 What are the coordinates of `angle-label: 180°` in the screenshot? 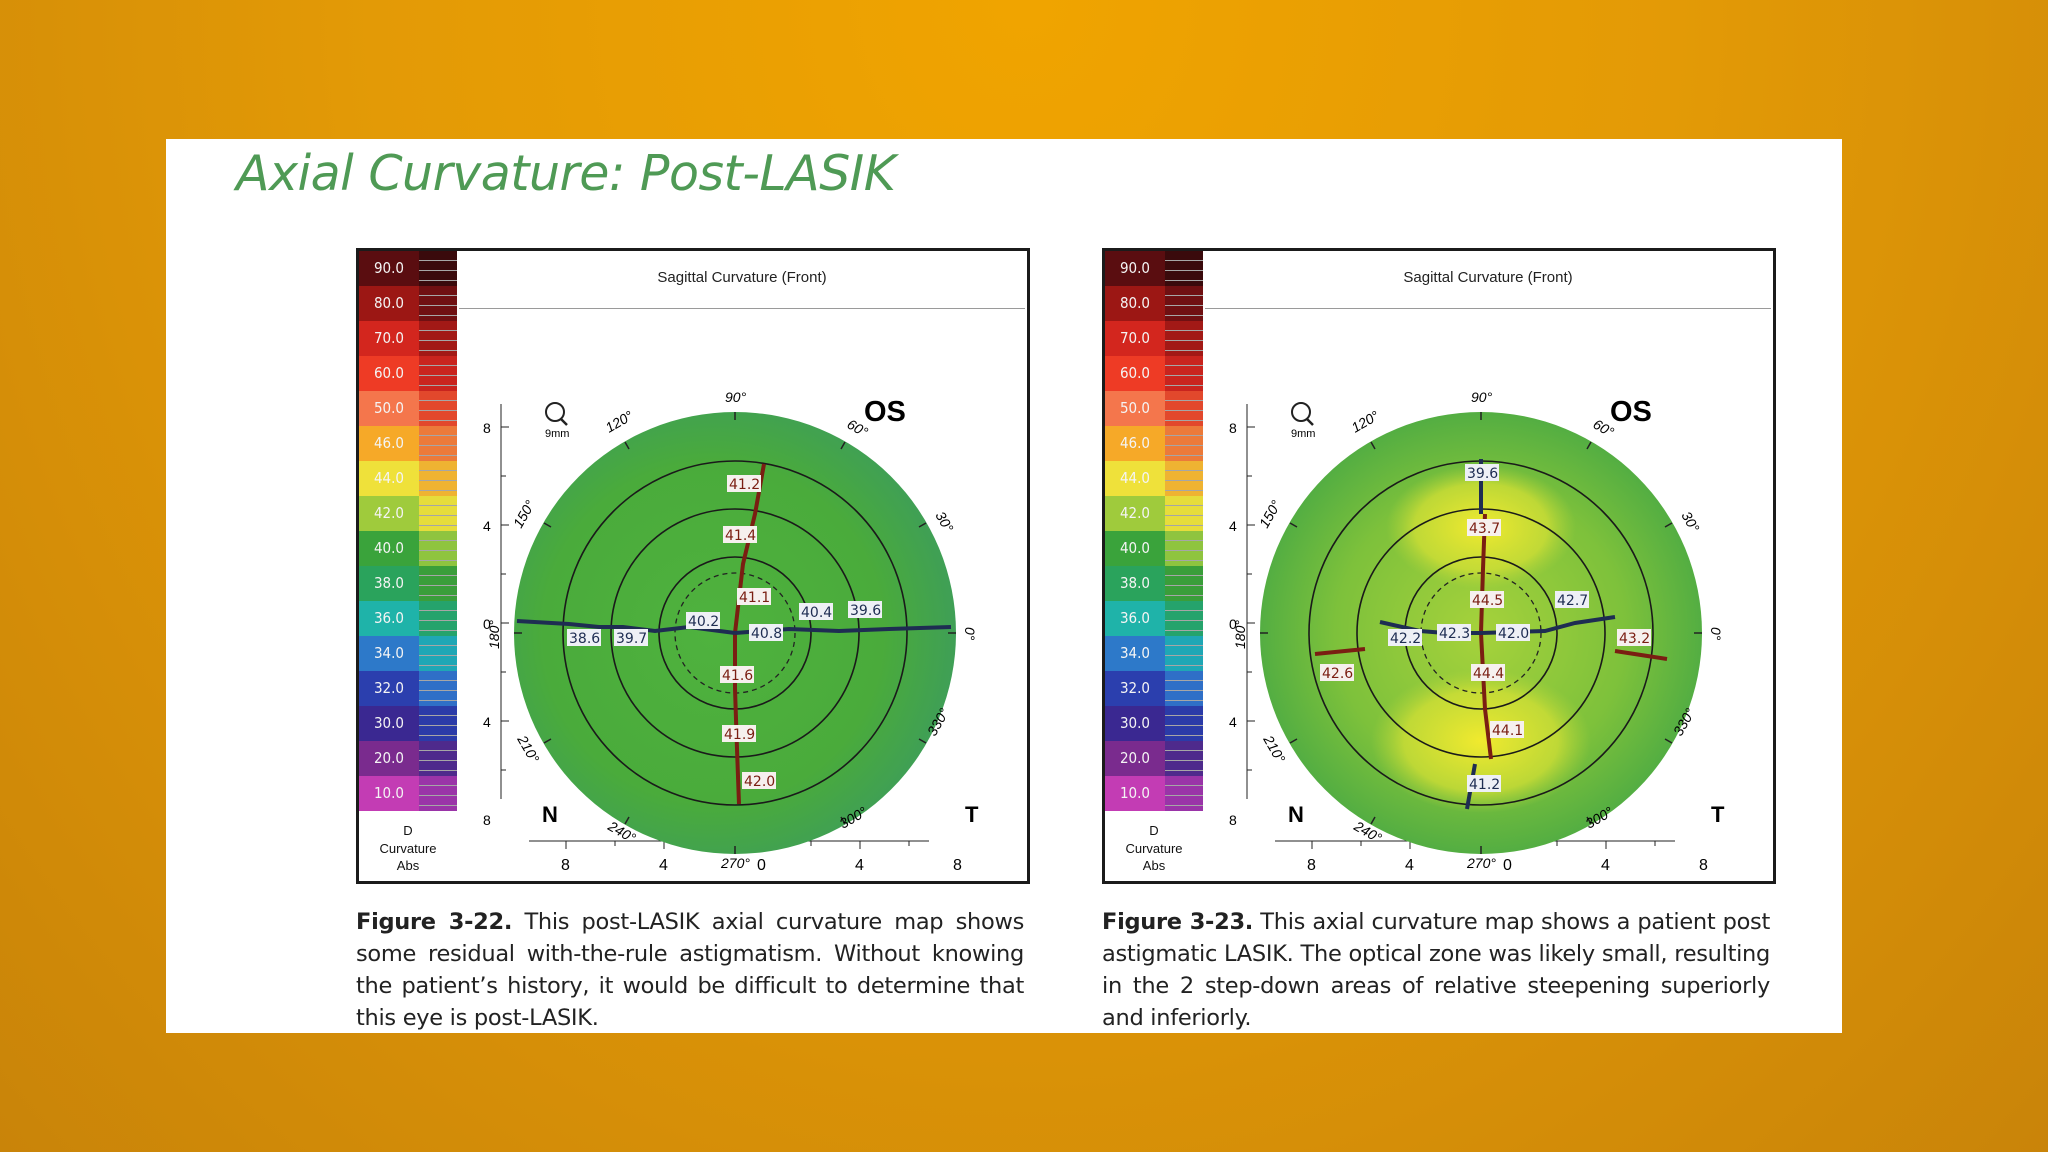 It's located at (1240, 634).